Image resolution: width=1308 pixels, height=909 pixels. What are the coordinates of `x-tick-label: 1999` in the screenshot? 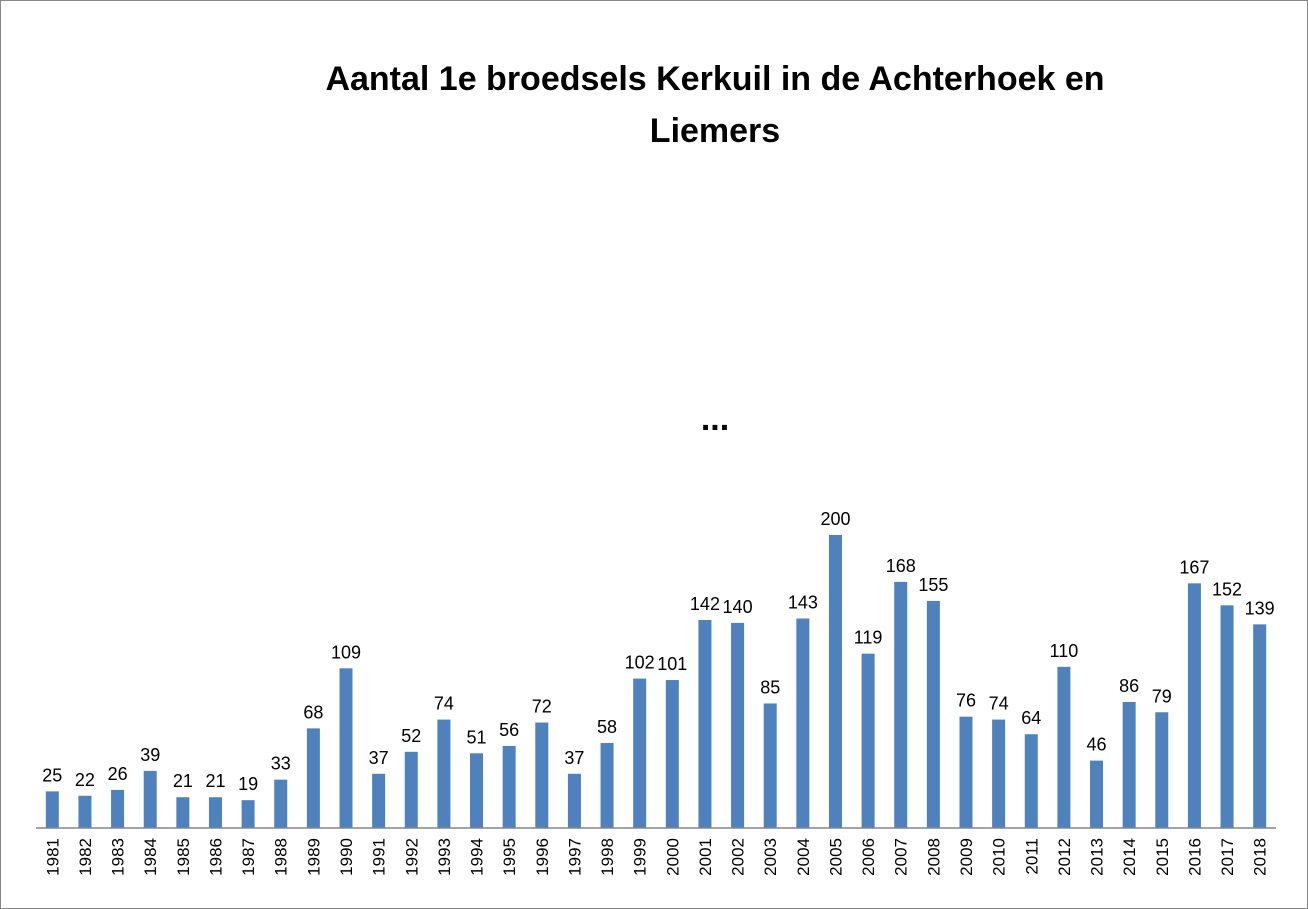 It's located at (640, 857).